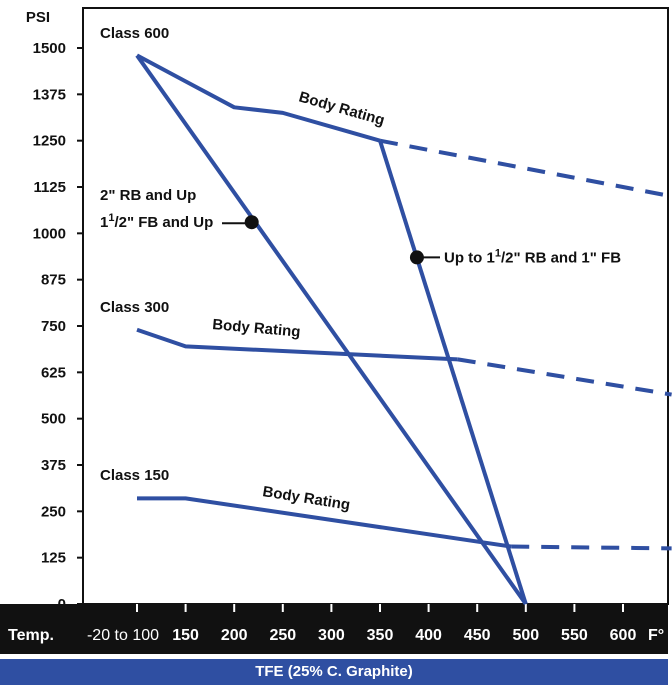 This screenshot has width=672, height=685. Describe the element at coordinates (251, 222) in the screenshot. I see `annotation-1-marker` at that location.